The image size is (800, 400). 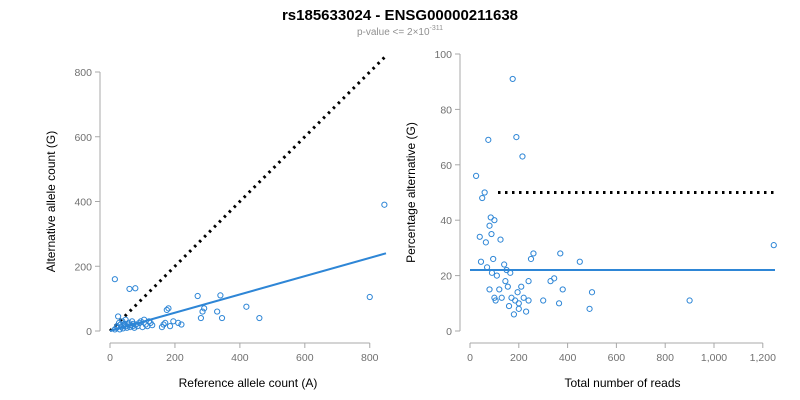 I want to click on left-y-tick-label: 600, so click(x=83, y=138).